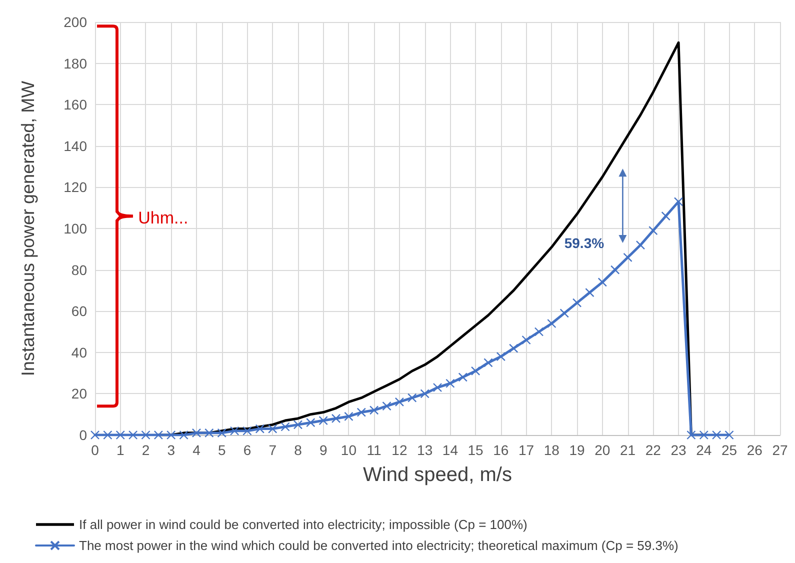 The image size is (795, 563). Describe the element at coordinates (729, 450) in the screenshot. I see `x-tick-label: 25` at that location.